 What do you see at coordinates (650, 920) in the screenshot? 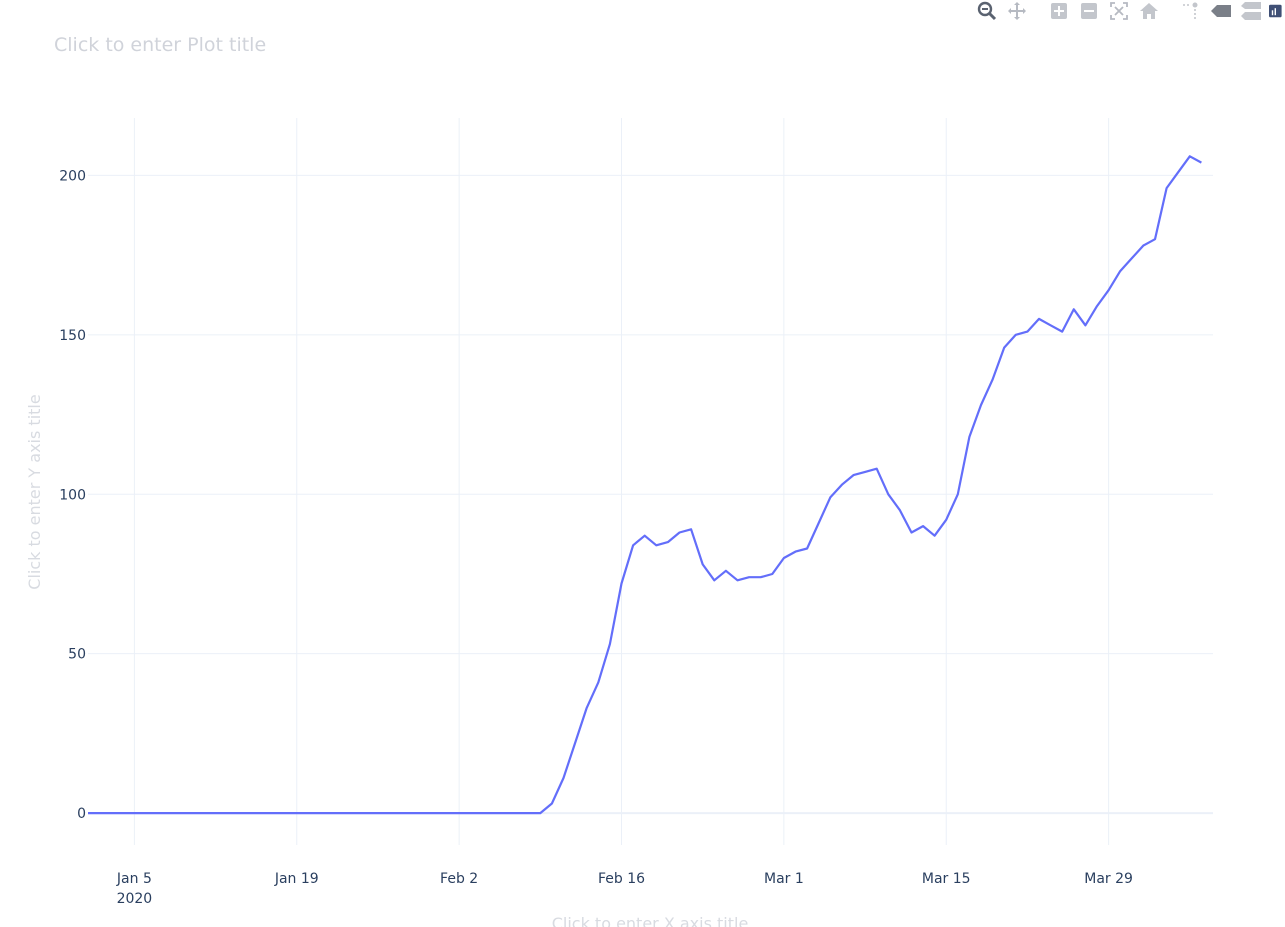
I see `x-axis-title: Click to enter X axis title` at bounding box center [650, 920].